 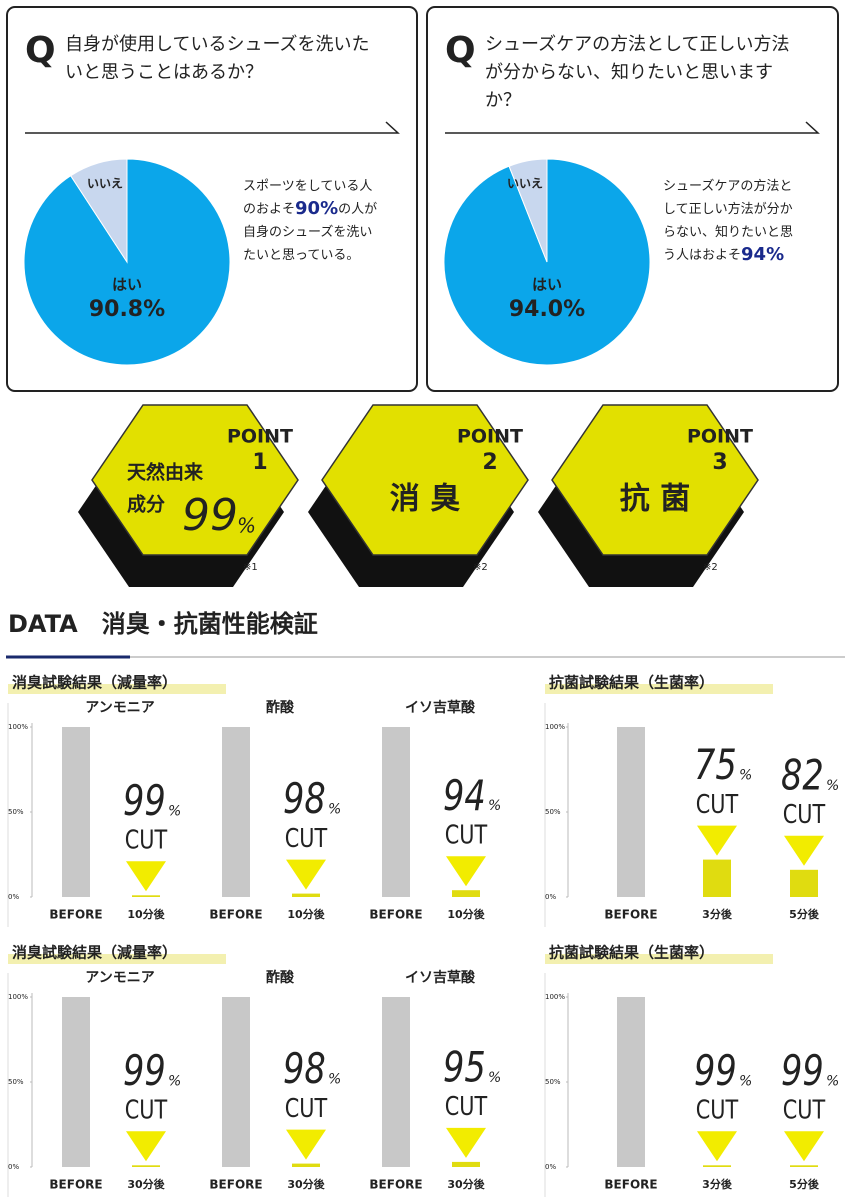 What do you see at coordinates (804, 1184) in the screenshot?
I see `x-tick-label: 5分後` at bounding box center [804, 1184].